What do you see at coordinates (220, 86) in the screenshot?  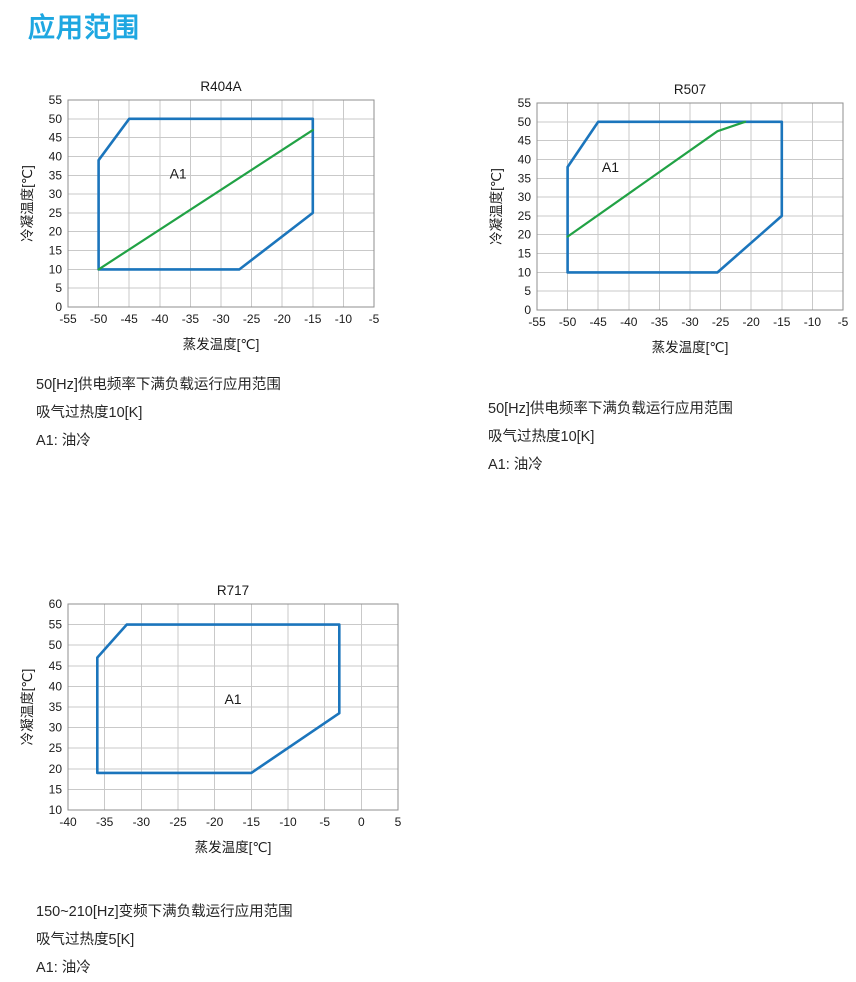 I see `svg-text: R404A` at bounding box center [220, 86].